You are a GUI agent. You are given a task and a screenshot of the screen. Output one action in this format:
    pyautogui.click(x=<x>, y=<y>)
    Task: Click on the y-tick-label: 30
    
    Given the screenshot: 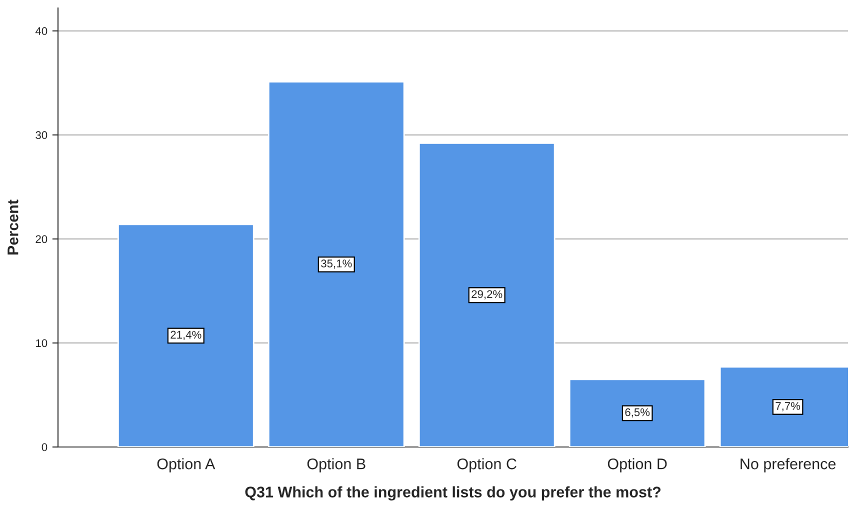 What is the action you would take?
    pyautogui.click(x=42, y=135)
    